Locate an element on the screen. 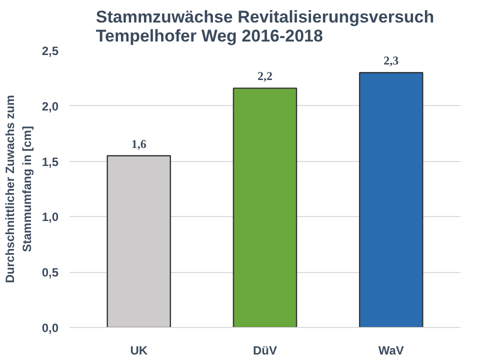 This screenshot has width=480, height=360. data-label: 2,3 is located at coordinates (391, 61).